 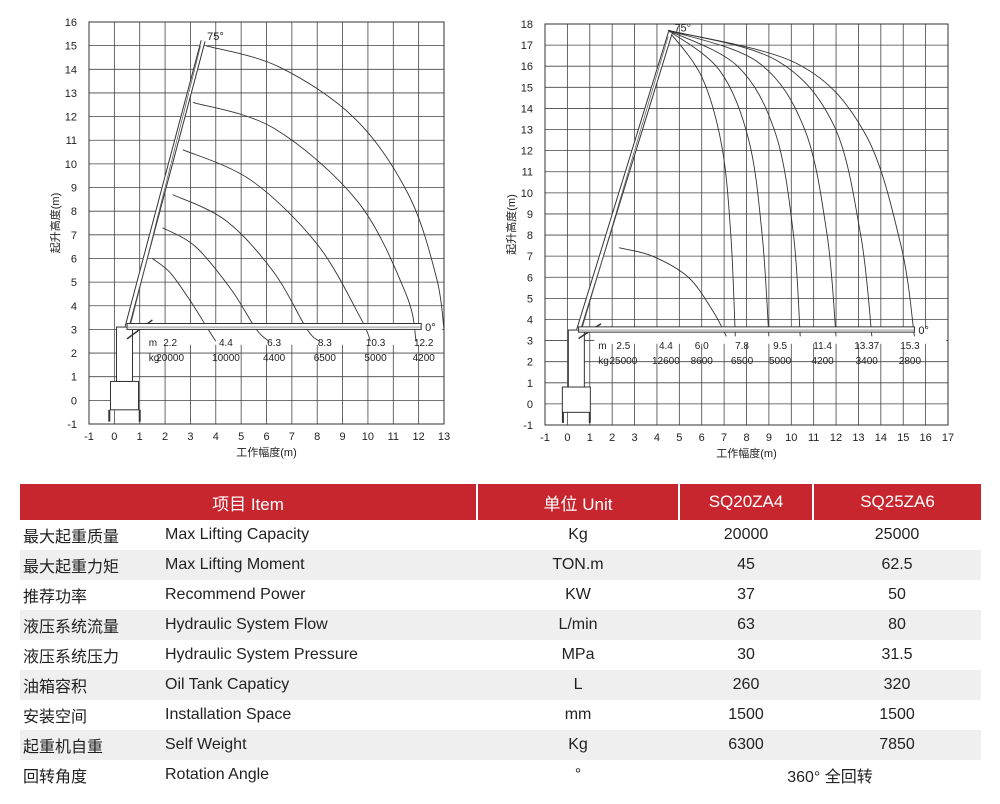 I want to click on crane-horizontal-boom, so click(x=746, y=329).